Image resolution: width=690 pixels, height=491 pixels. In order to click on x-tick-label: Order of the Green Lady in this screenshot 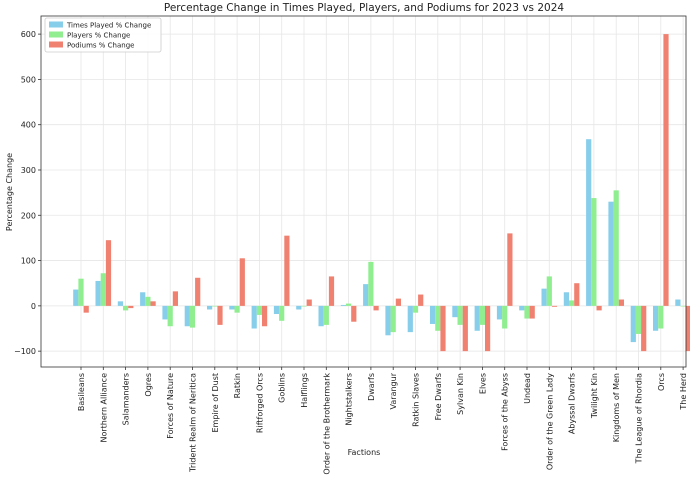, I will do `click(549, 421)`.